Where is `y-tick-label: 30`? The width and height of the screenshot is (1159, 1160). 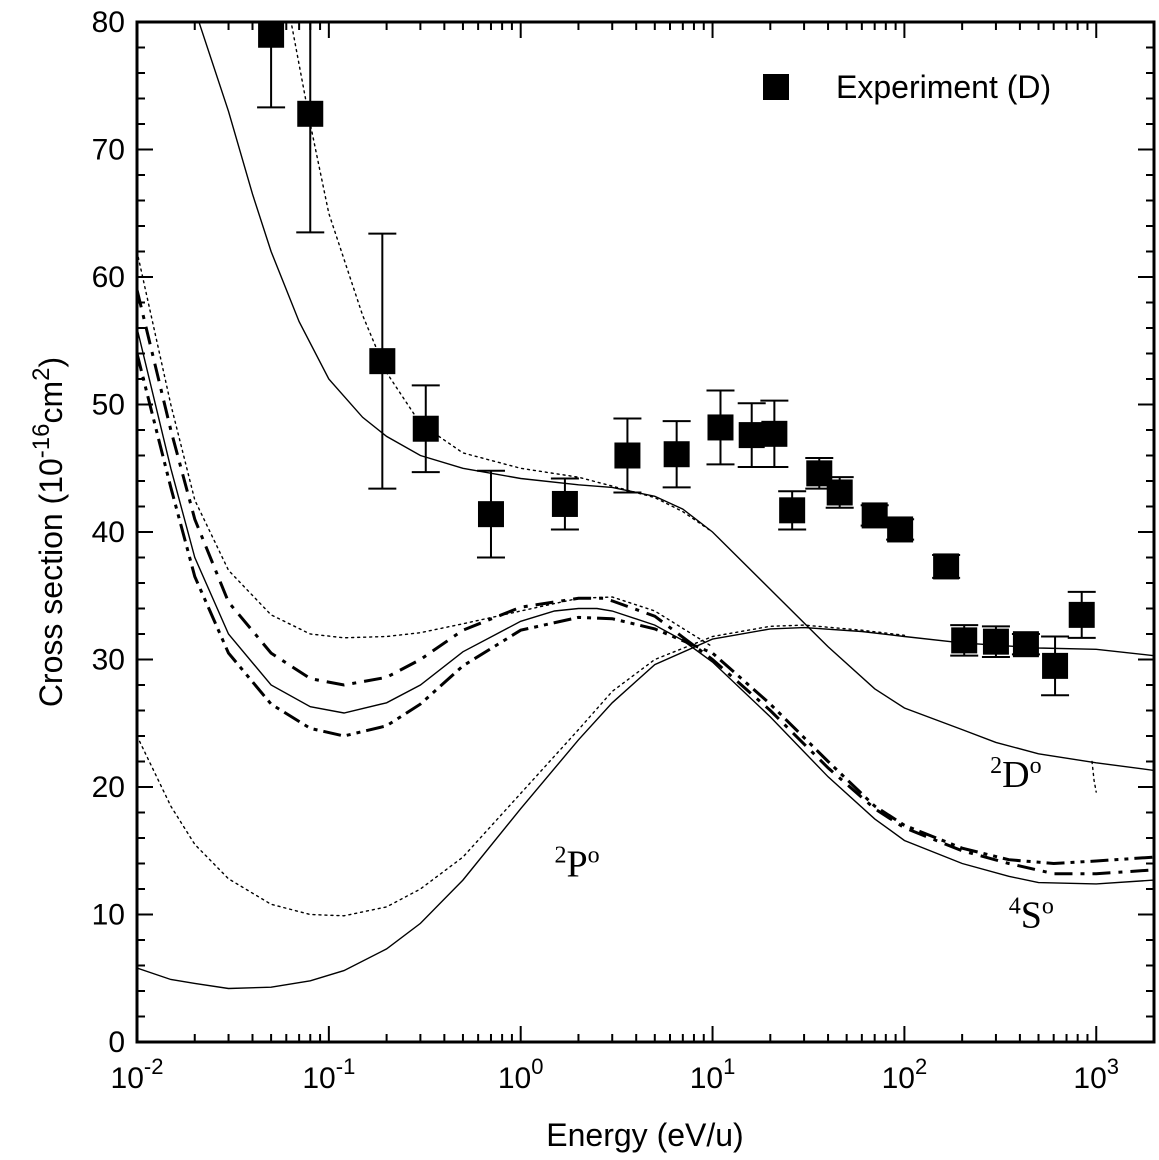 y-tick-label: 30 is located at coordinates (108, 660).